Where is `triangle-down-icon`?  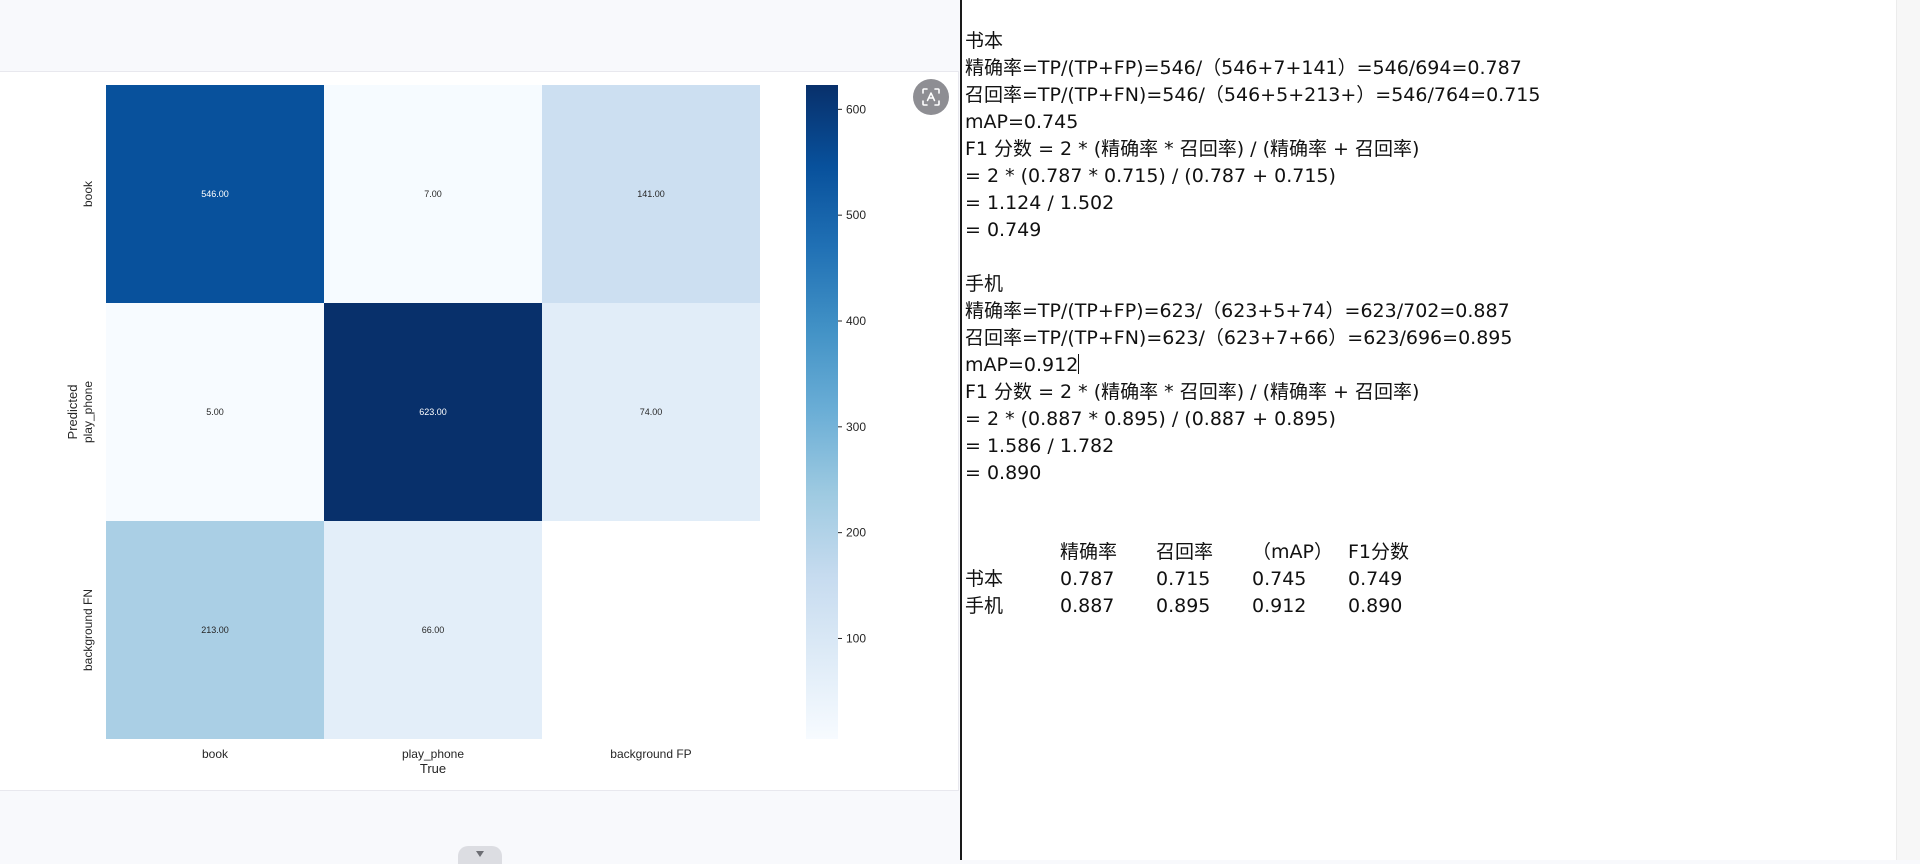 triangle-down-icon is located at coordinates (480, 854).